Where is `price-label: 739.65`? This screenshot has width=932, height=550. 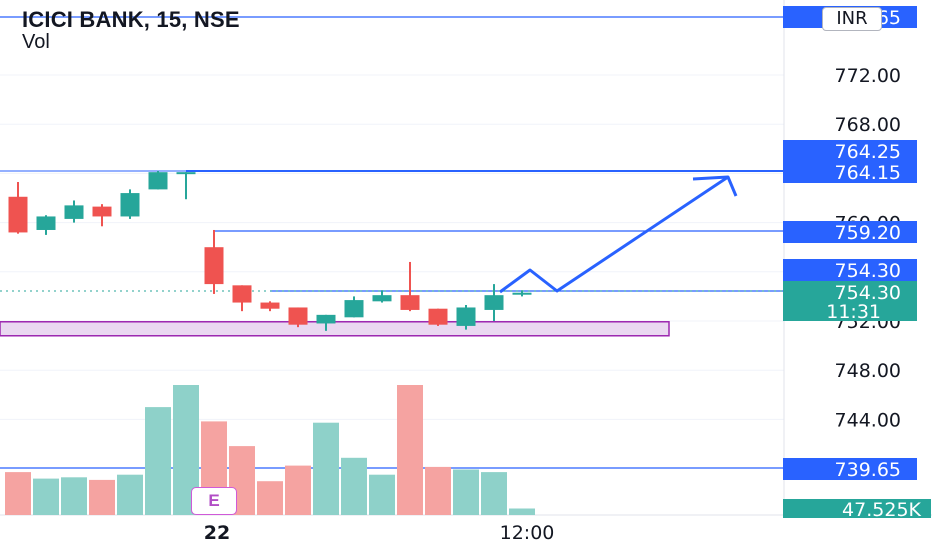 price-label: 739.65 is located at coordinates (868, 470).